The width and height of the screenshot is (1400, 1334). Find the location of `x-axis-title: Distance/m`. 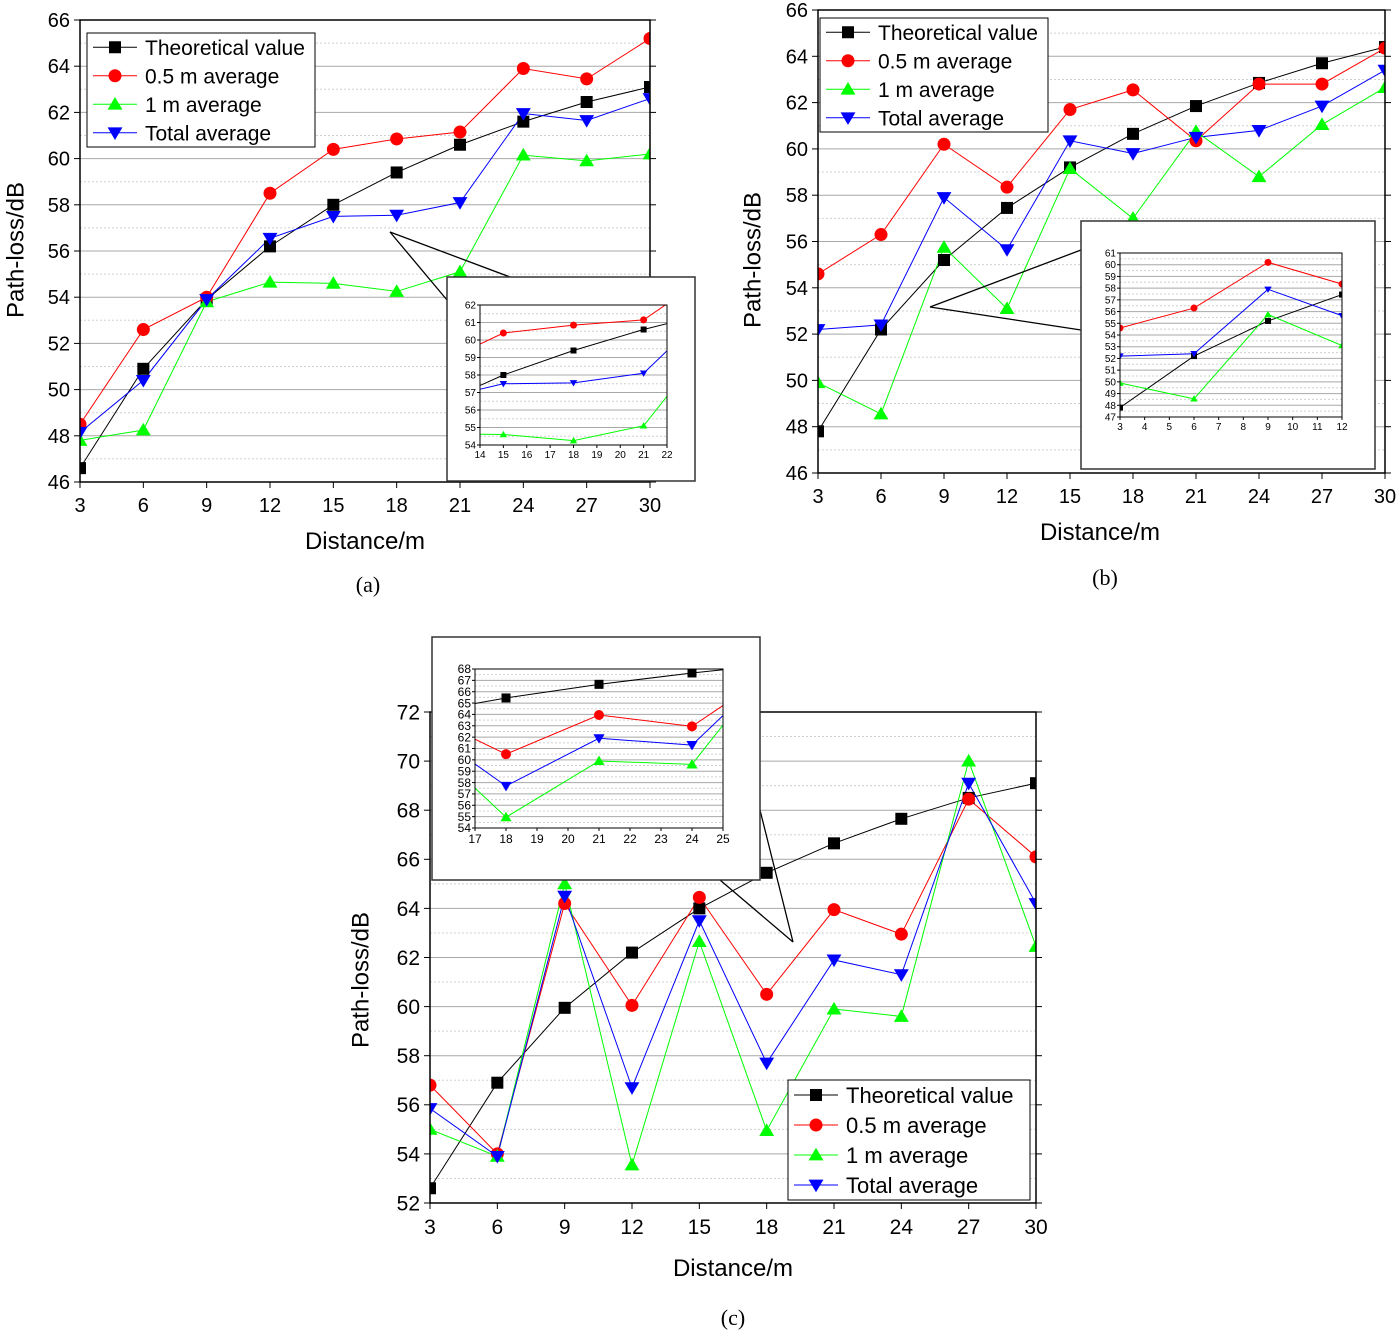

x-axis-title: Distance/m is located at coordinates (733, 1268).